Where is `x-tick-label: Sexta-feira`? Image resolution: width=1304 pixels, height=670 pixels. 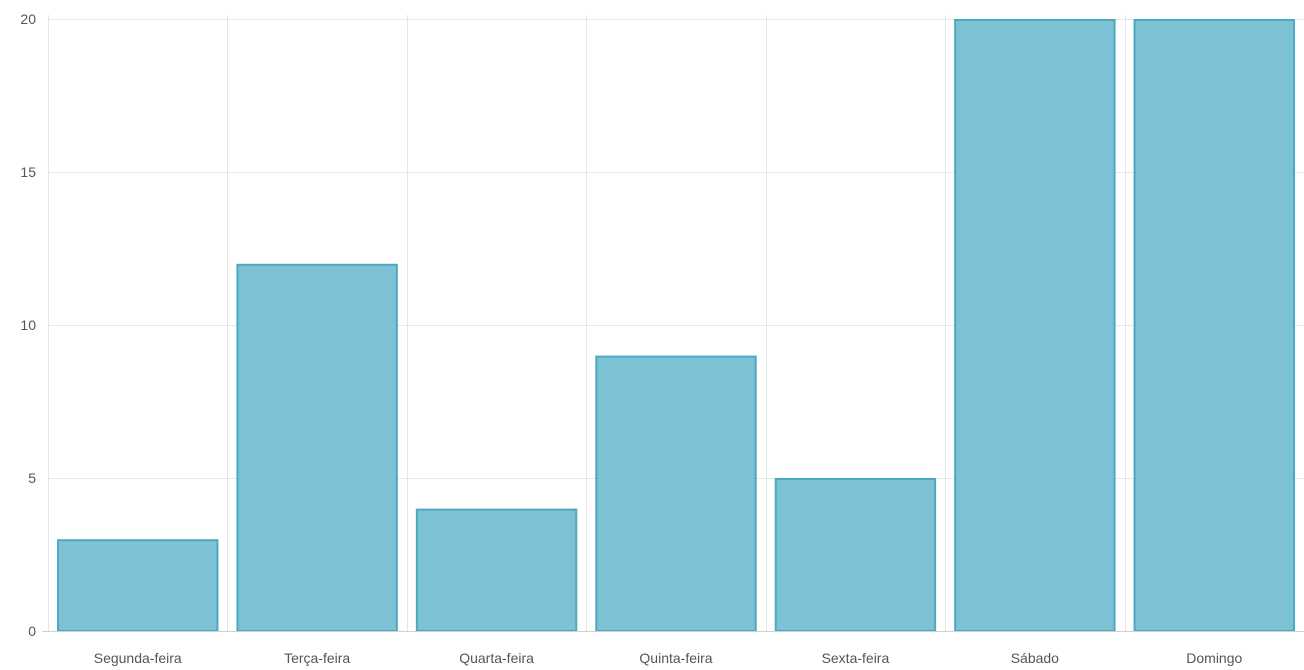 x-tick-label: Sexta-feira is located at coordinates (856, 658).